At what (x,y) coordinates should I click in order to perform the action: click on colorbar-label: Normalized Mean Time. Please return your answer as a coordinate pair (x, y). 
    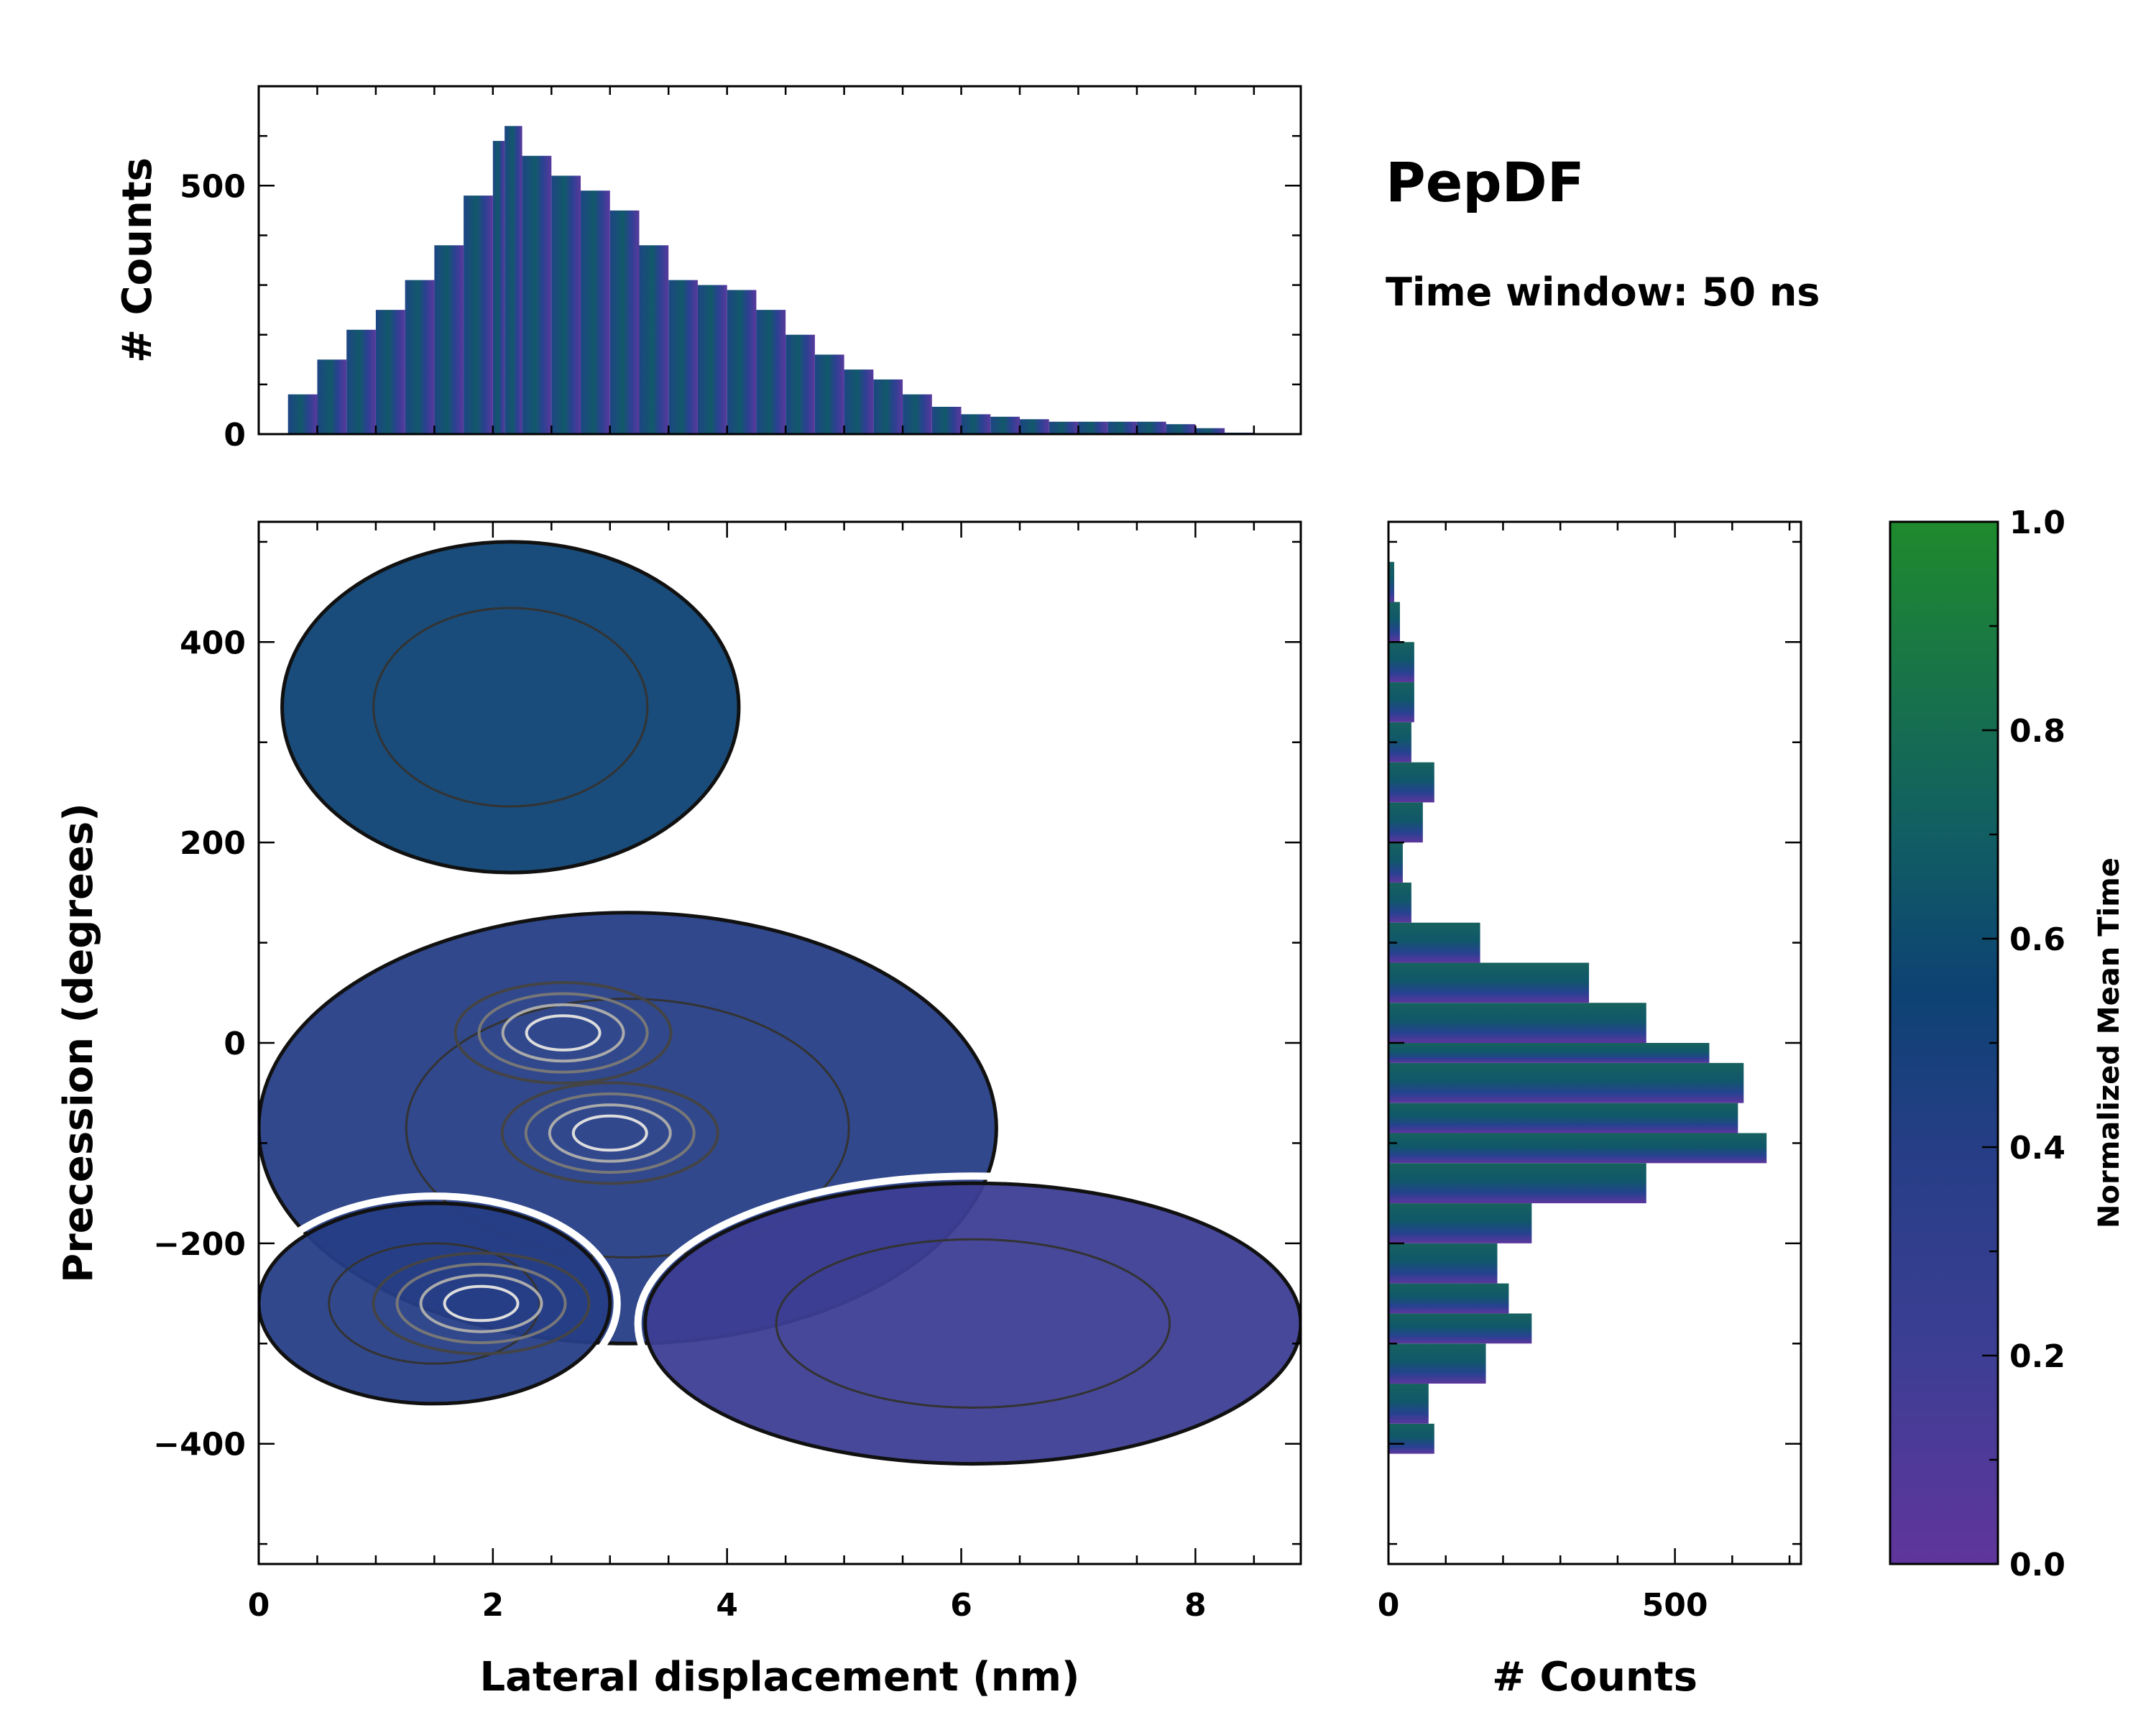
    Looking at the image, I should click on (2109, 1042).